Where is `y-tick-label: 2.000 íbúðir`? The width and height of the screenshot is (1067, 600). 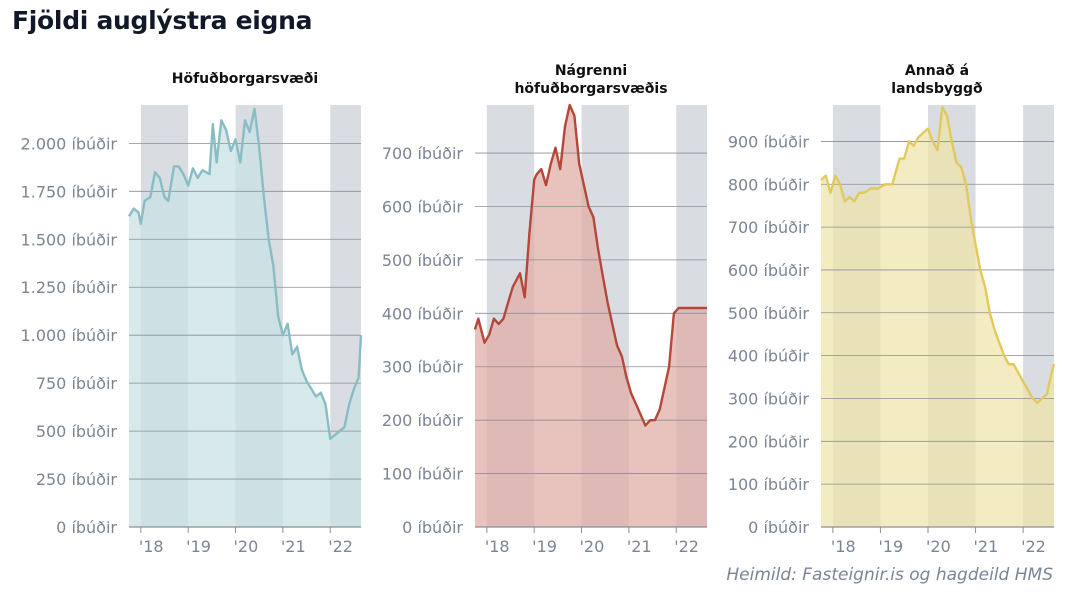
y-tick-label: 2.000 íbúðir is located at coordinates (69, 143).